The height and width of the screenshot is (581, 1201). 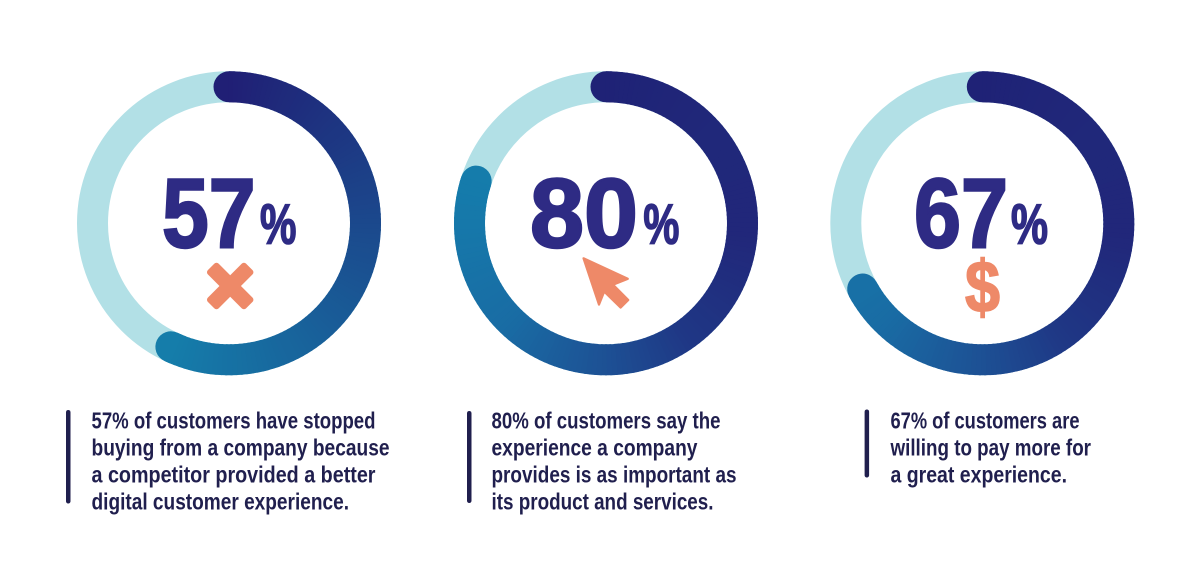 I want to click on svg-text: a great experience., so click(x=979, y=475).